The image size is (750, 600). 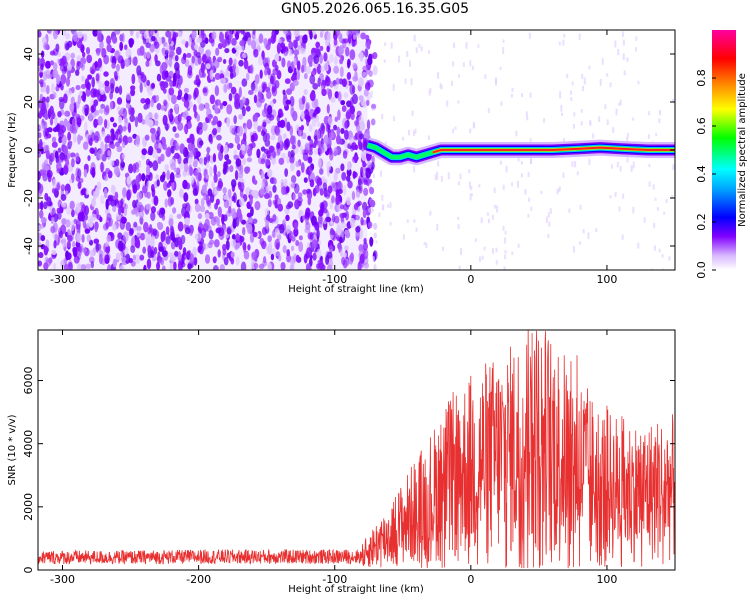 I want to click on signal-core, so click(x=553, y=150).